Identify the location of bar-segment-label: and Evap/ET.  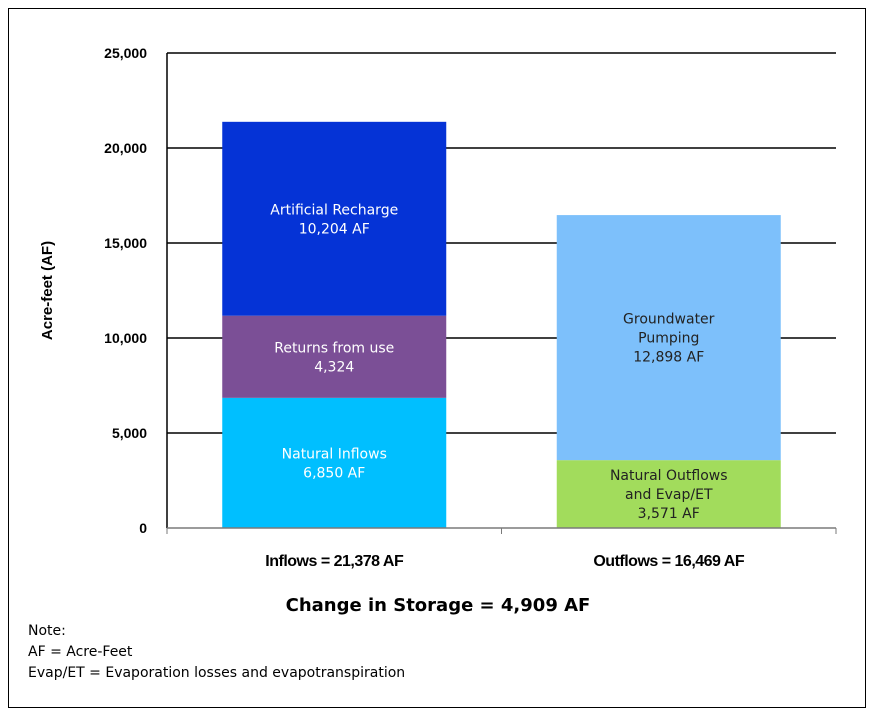
(669, 495).